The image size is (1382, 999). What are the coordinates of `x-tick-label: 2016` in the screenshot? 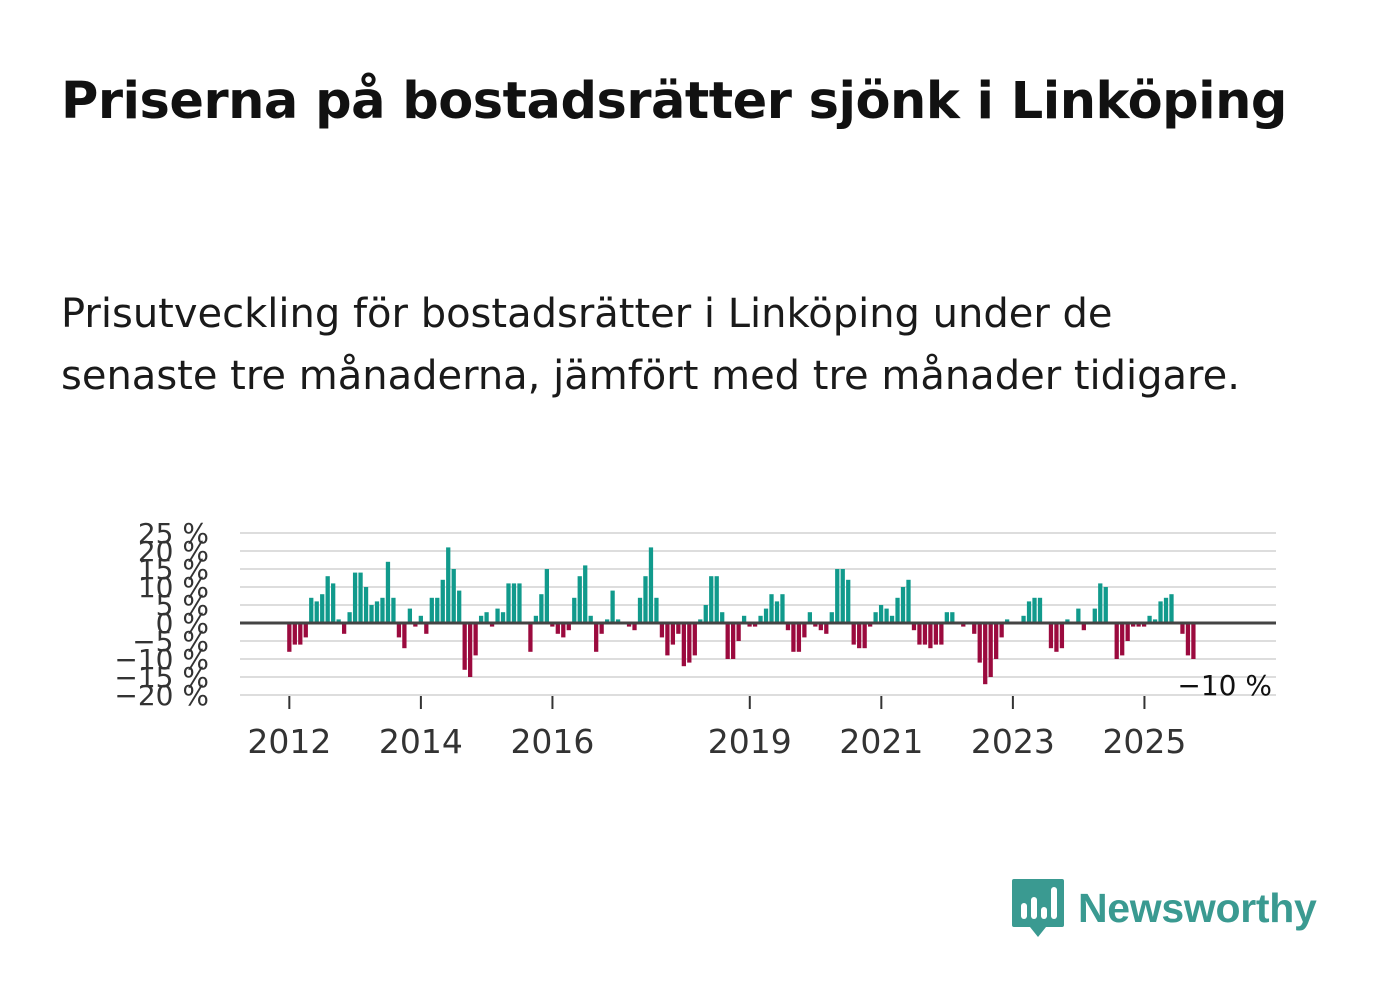 It's located at (552, 741).